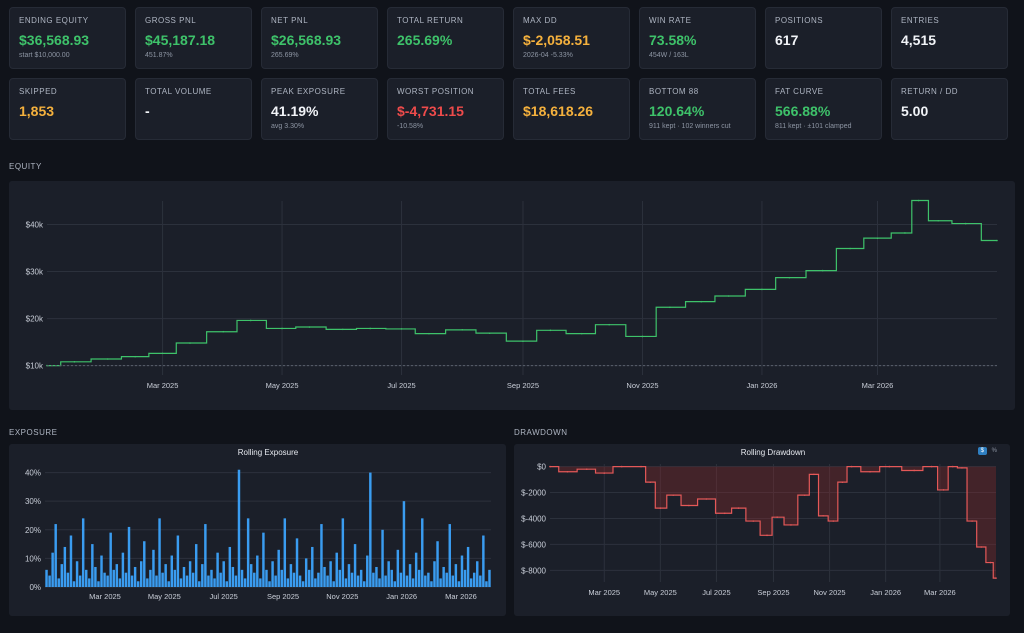  I want to click on metric-label: WIN RATE, so click(670, 20).